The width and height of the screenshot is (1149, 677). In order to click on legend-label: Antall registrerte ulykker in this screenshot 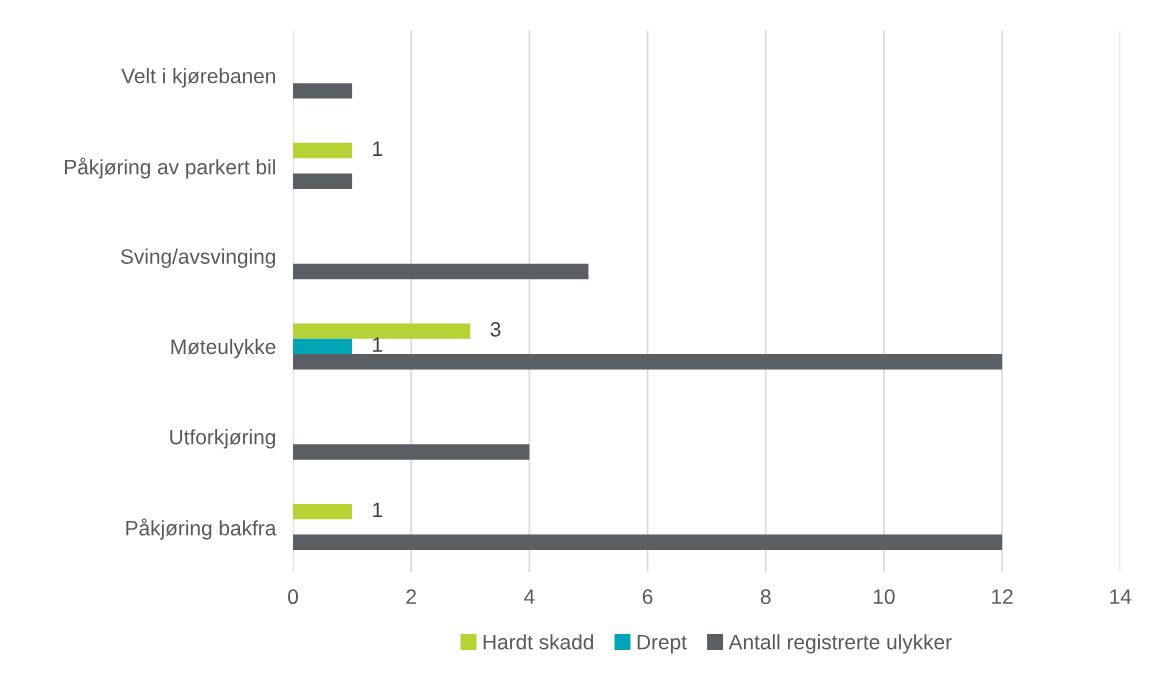, I will do `click(840, 644)`.